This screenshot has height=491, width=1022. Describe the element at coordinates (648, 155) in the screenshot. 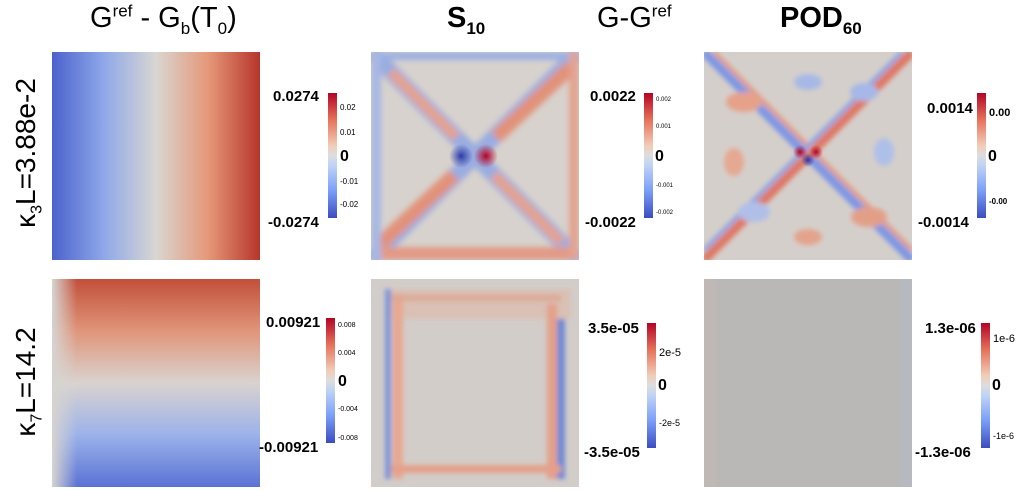

I see `colorbar-r1-s10` at that location.